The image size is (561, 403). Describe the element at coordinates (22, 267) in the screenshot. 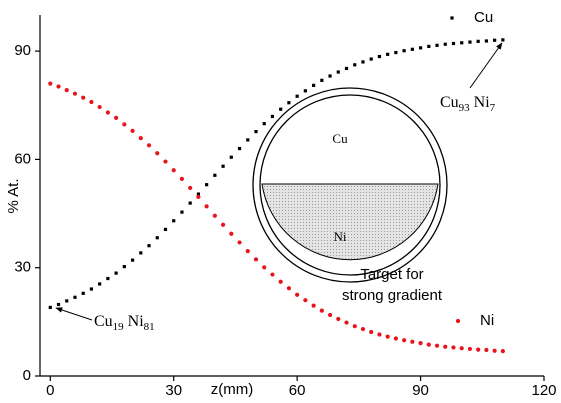

I see `y-tick-label: 30` at that location.